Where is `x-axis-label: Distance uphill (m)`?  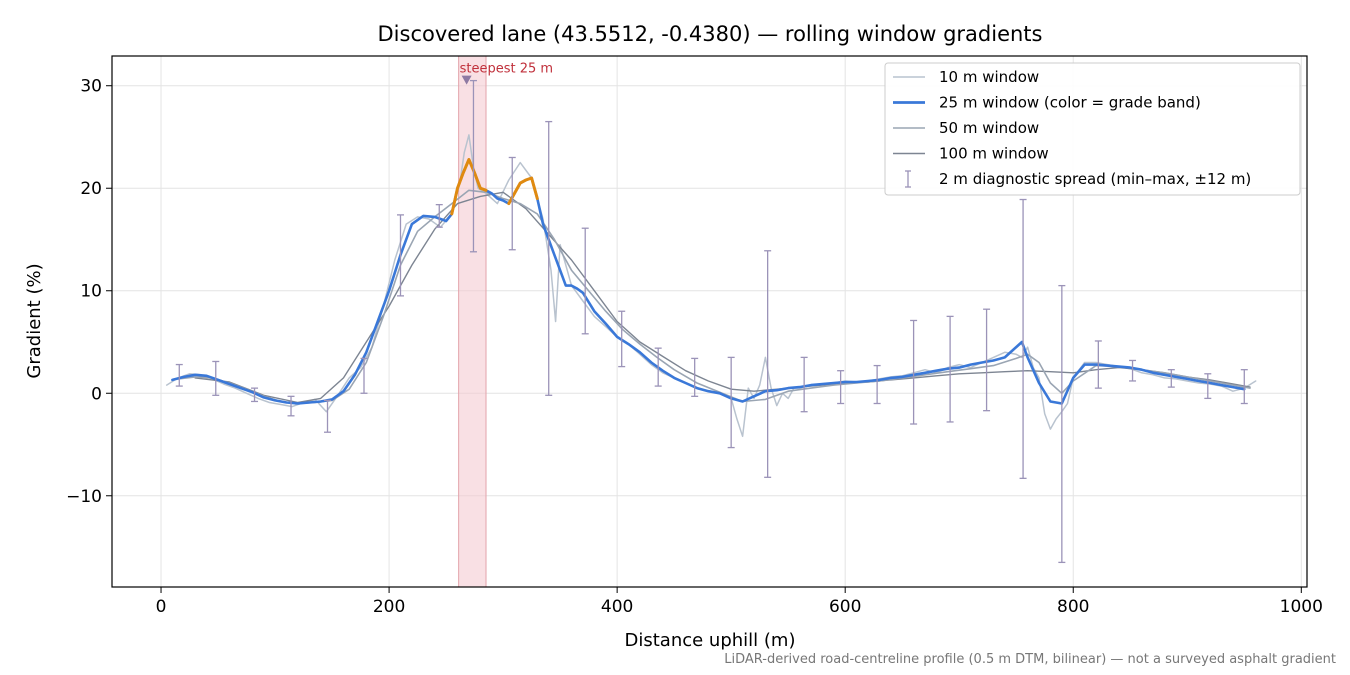 x-axis-label: Distance uphill (m) is located at coordinates (710, 640).